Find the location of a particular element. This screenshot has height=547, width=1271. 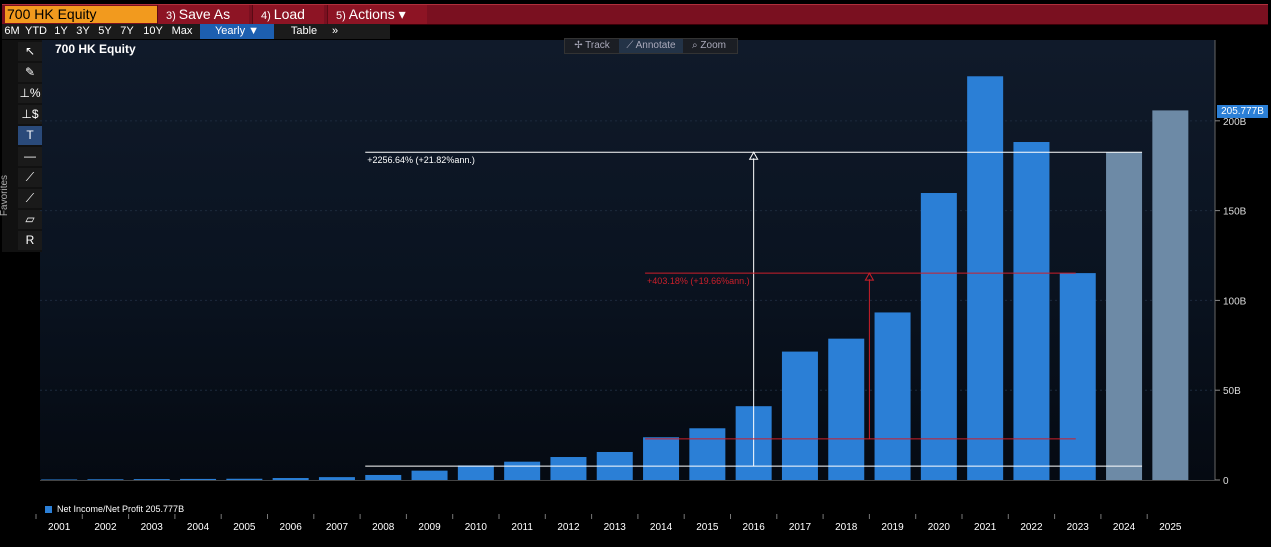

side-tool-4: T is located at coordinates (30, 135).